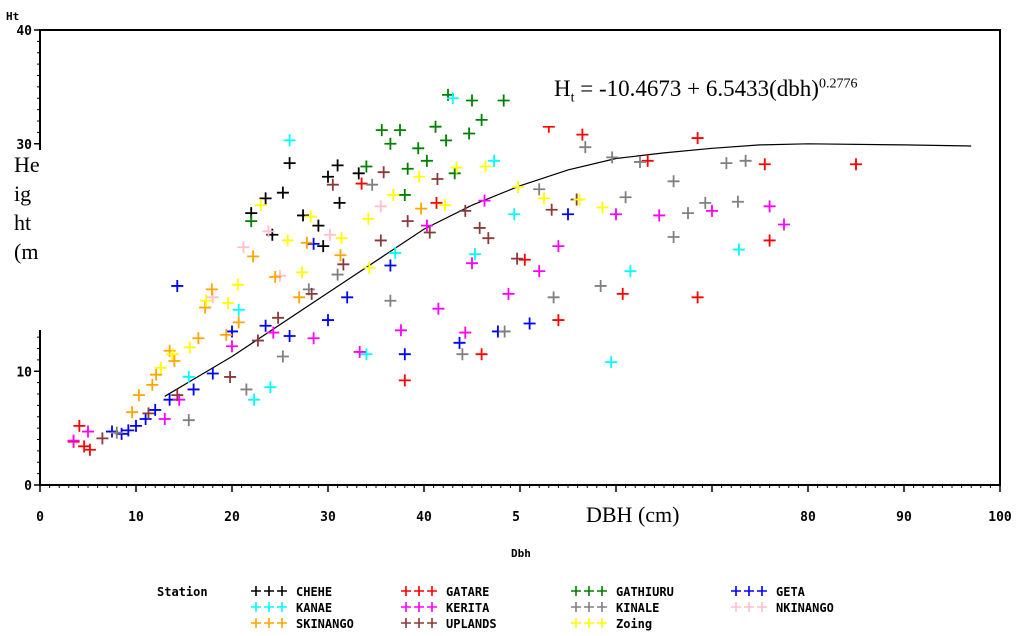 Image resolution: width=1019 pixels, height=636 pixels. What do you see at coordinates (23, 222) in the screenshot?
I see `y-label-line: ht` at bounding box center [23, 222].